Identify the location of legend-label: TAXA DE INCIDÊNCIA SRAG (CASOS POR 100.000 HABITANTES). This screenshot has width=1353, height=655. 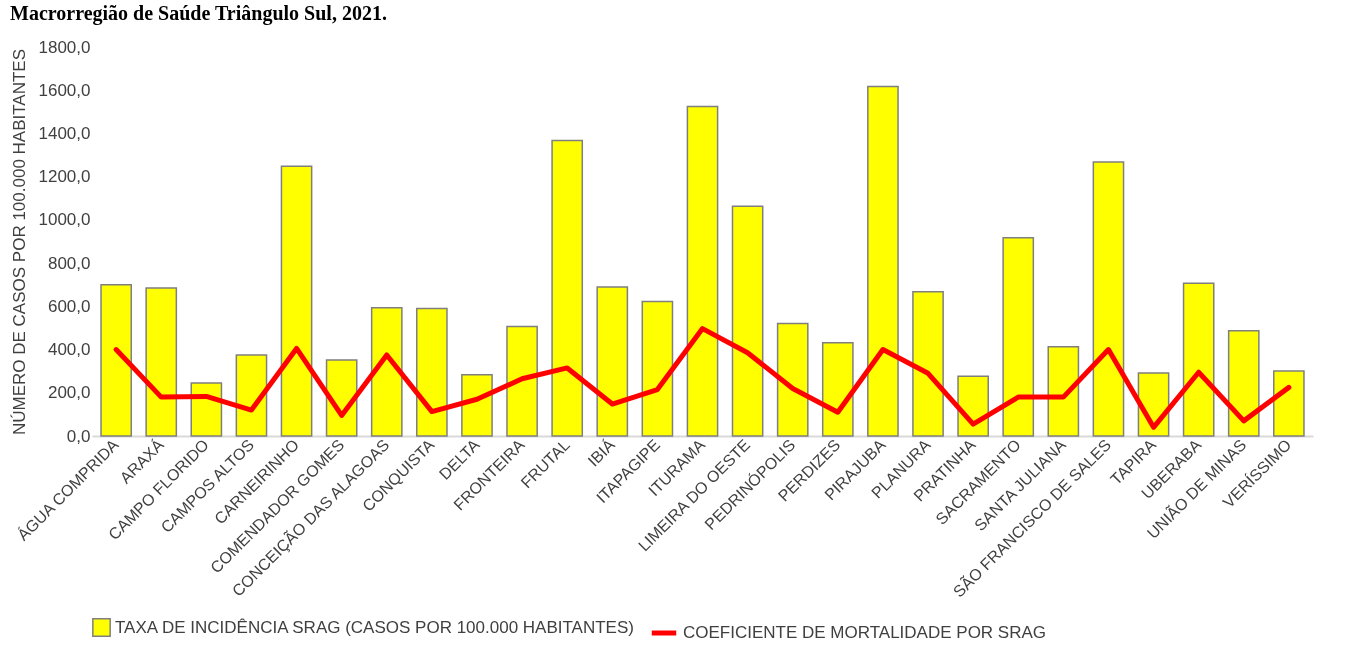
(374, 627).